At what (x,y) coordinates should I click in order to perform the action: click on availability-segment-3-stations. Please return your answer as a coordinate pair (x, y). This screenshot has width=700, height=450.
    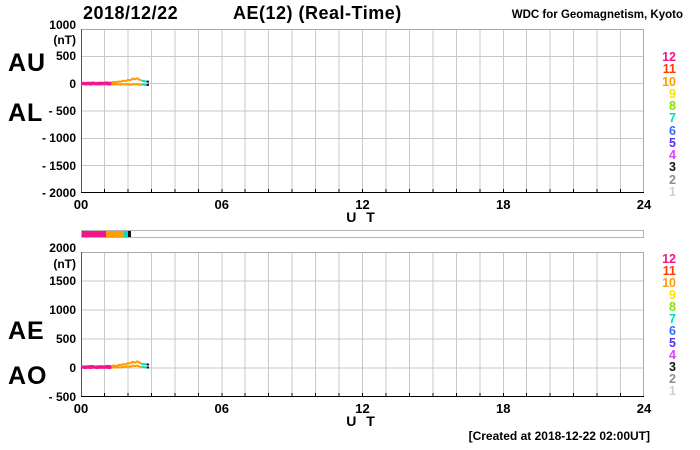
    Looking at the image, I should click on (130, 234).